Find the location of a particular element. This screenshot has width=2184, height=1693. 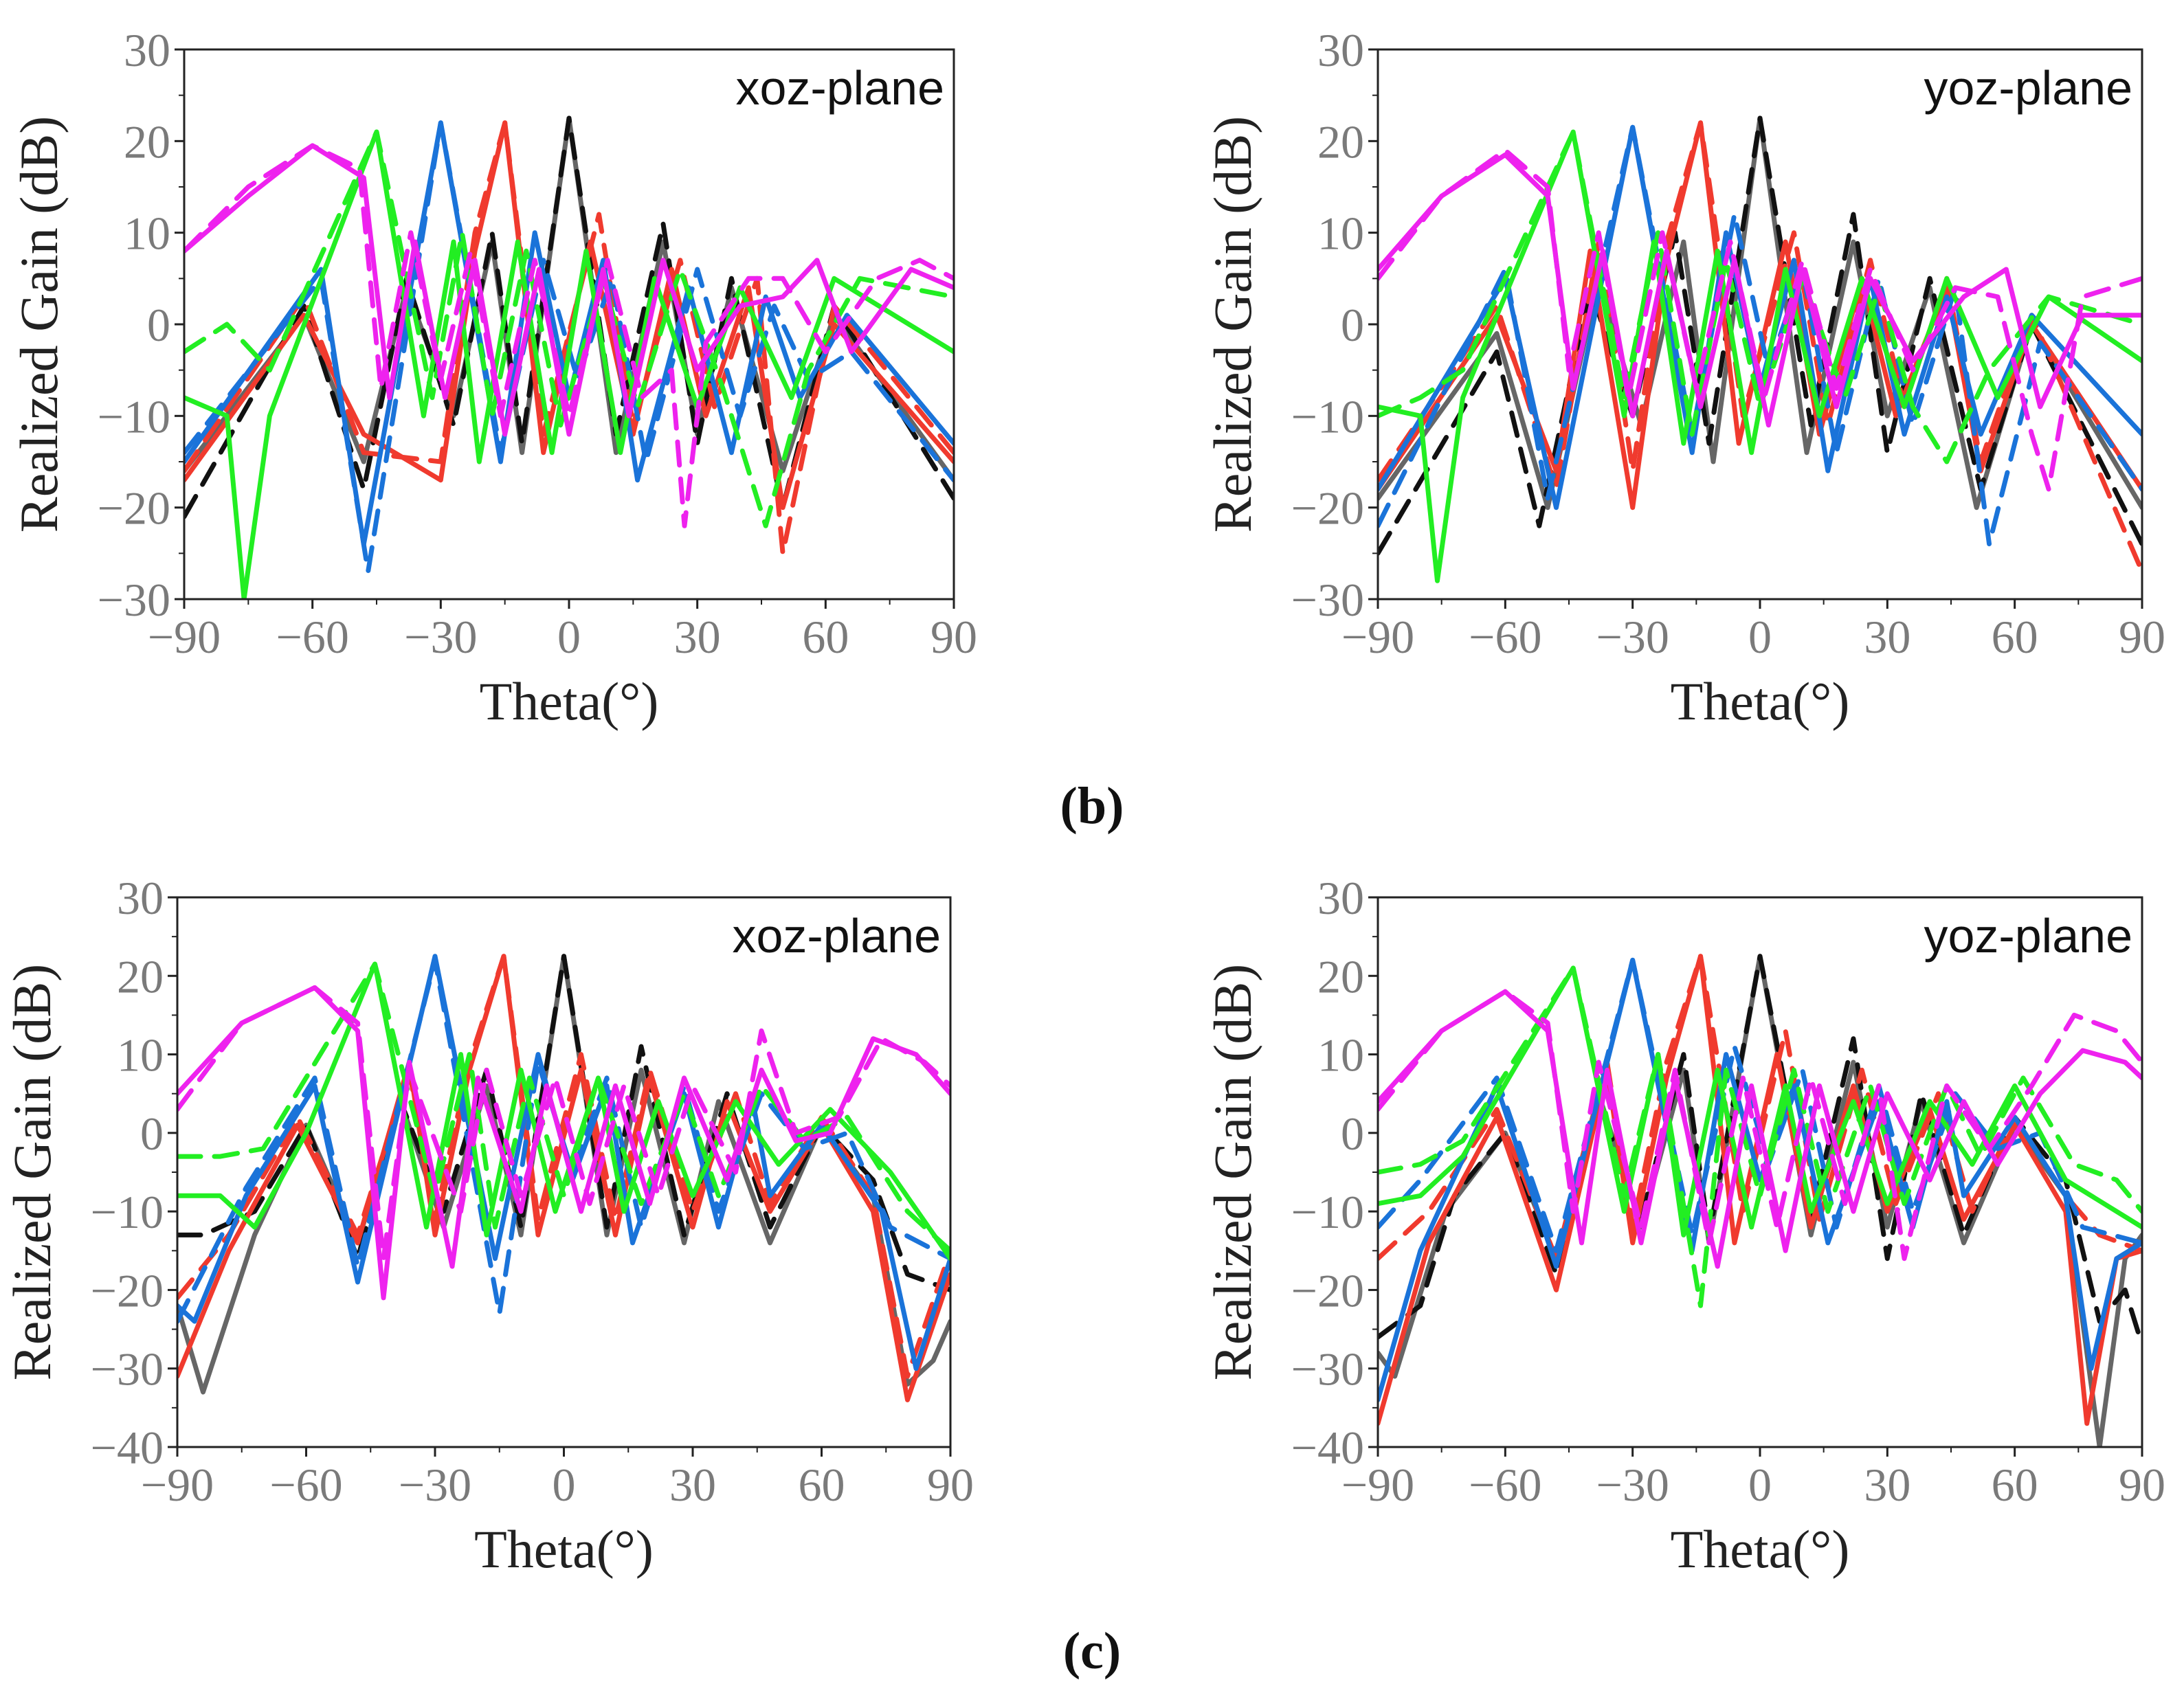

caption-c: (c) is located at coordinates (1092, 1651).